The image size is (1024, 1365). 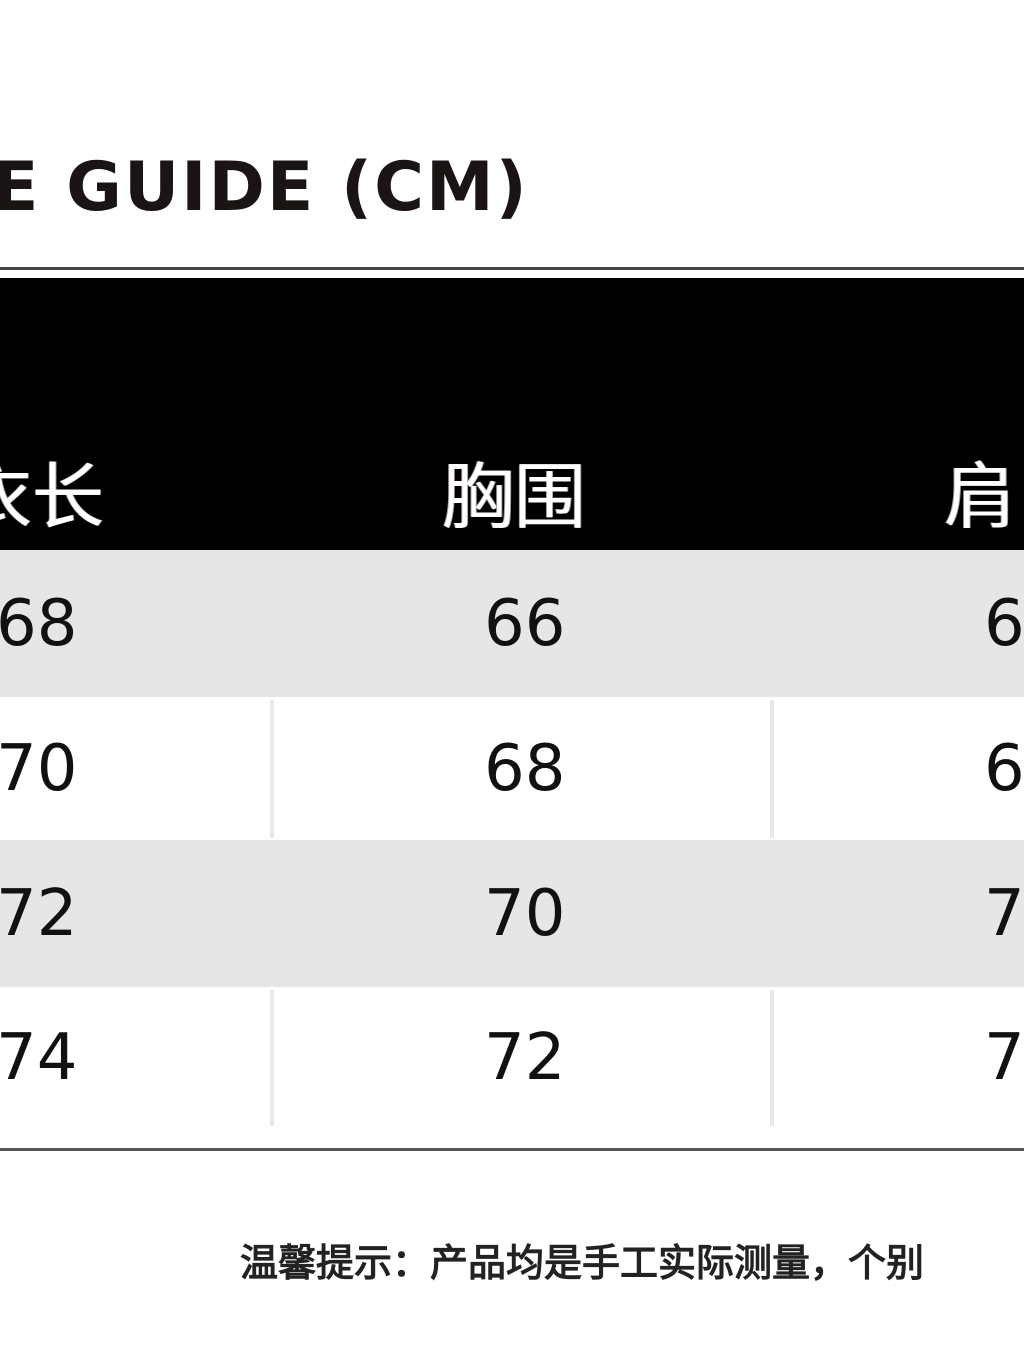 I want to click on header-chest: 胸围, so click(x=514, y=497).